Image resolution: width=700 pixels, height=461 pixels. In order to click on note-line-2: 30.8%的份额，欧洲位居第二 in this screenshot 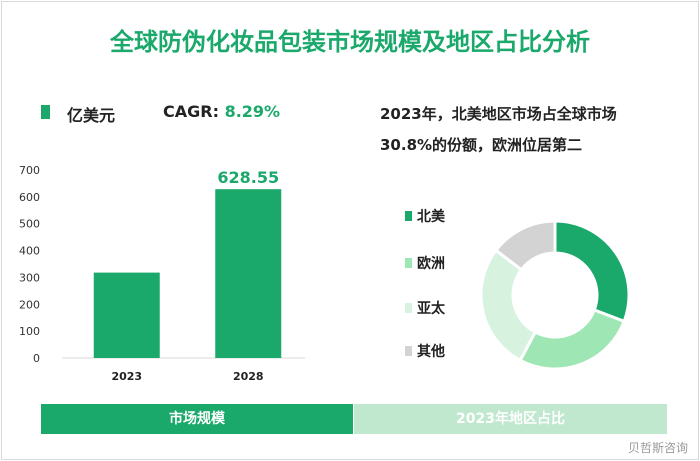, I will do `click(481, 145)`.